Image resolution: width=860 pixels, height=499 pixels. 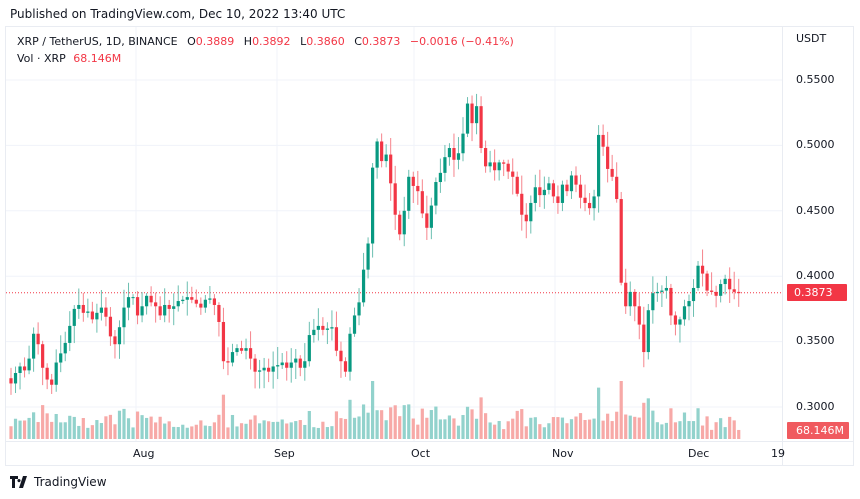 I want to click on volume-value: 68.146M, so click(x=97, y=58).